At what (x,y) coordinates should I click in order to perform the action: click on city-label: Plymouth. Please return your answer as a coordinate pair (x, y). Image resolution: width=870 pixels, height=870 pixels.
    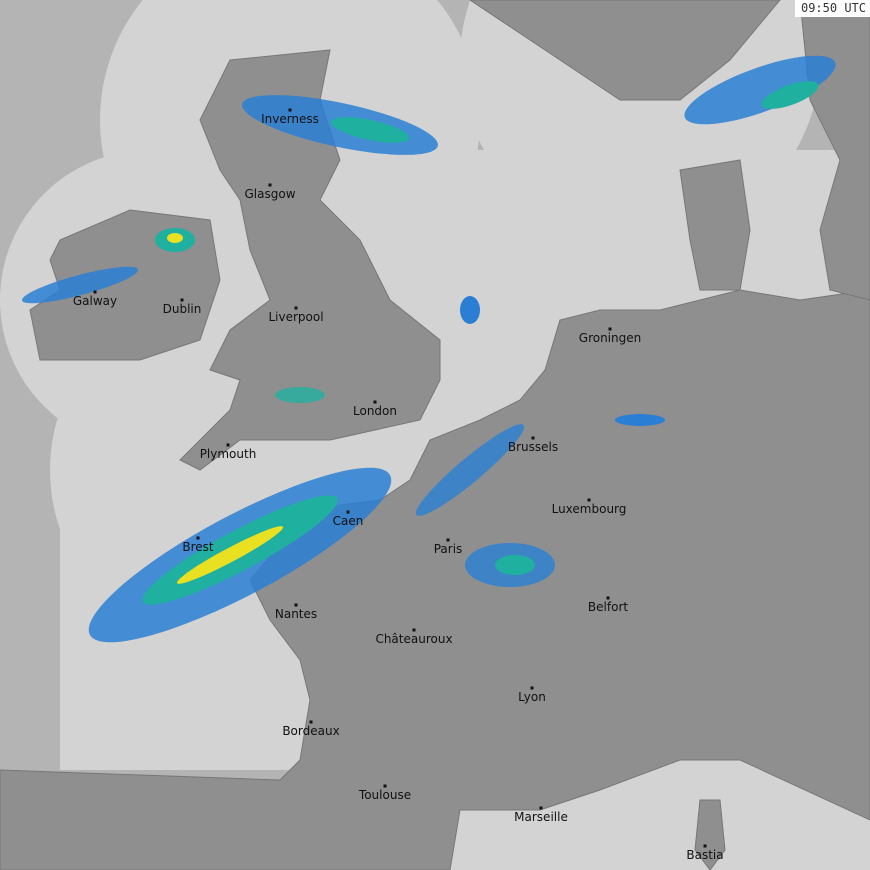
    Looking at the image, I should click on (228, 454).